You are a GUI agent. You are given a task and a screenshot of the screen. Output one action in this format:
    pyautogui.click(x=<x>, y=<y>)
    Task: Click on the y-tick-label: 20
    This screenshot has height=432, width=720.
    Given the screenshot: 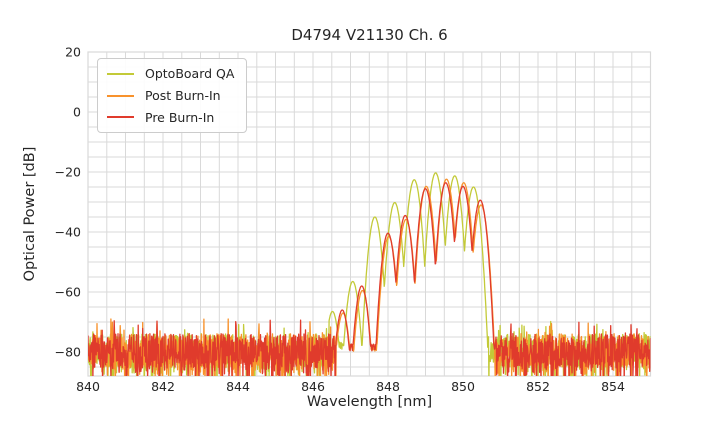 What is the action you would take?
    pyautogui.click(x=73, y=51)
    